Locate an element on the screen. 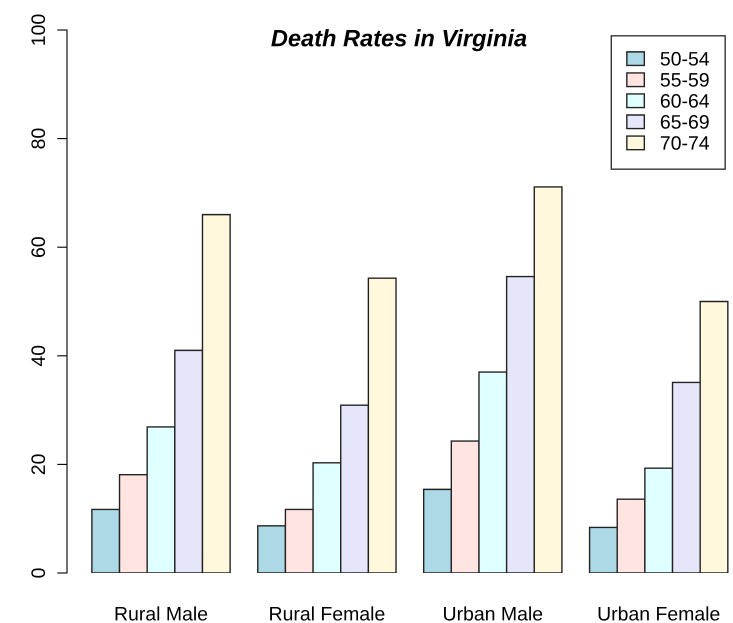  legend-label: 70-74 is located at coordinates (685, 143).